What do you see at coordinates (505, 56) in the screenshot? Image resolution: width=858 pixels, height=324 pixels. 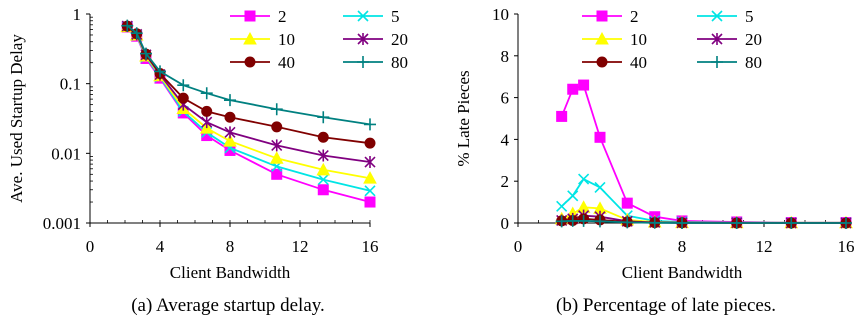 I see `y-tick-label: 8` at bounding box center [505, 56].